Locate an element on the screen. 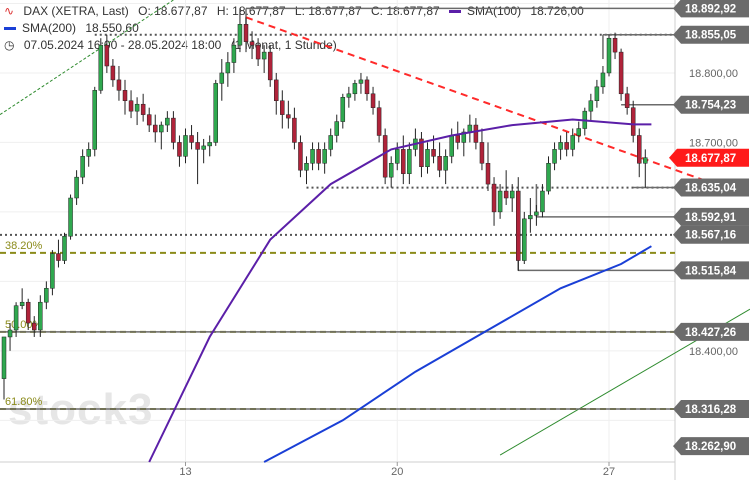 The height and width of the screenshot is (480, 750). sma100-legend: SMA(100) 18.726,00 is located at coordinates (519, 11).